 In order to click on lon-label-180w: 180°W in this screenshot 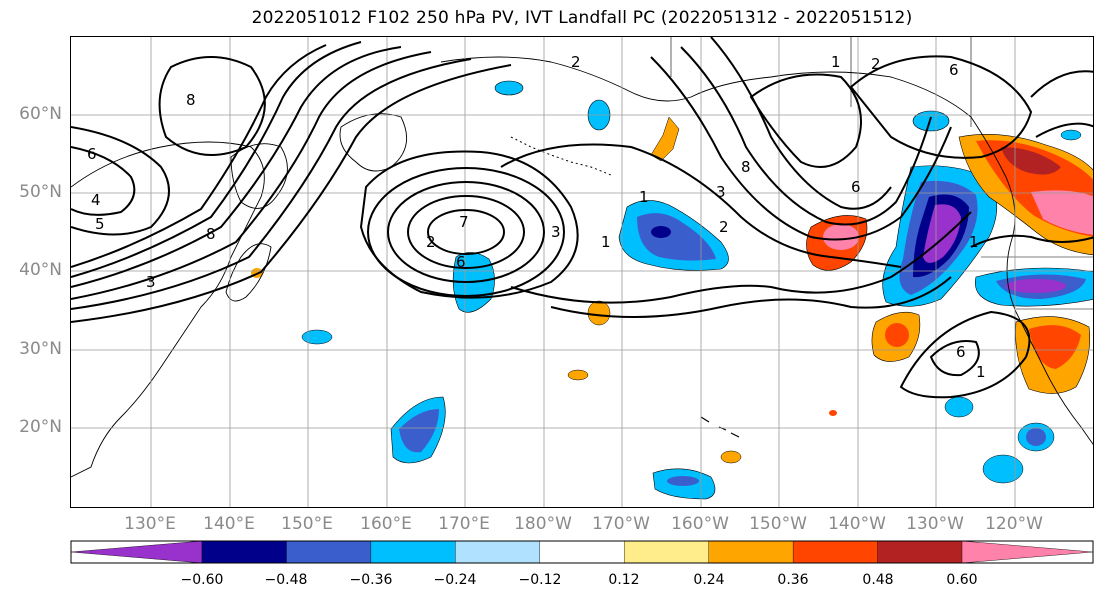, I will do `click(543, 524)`.